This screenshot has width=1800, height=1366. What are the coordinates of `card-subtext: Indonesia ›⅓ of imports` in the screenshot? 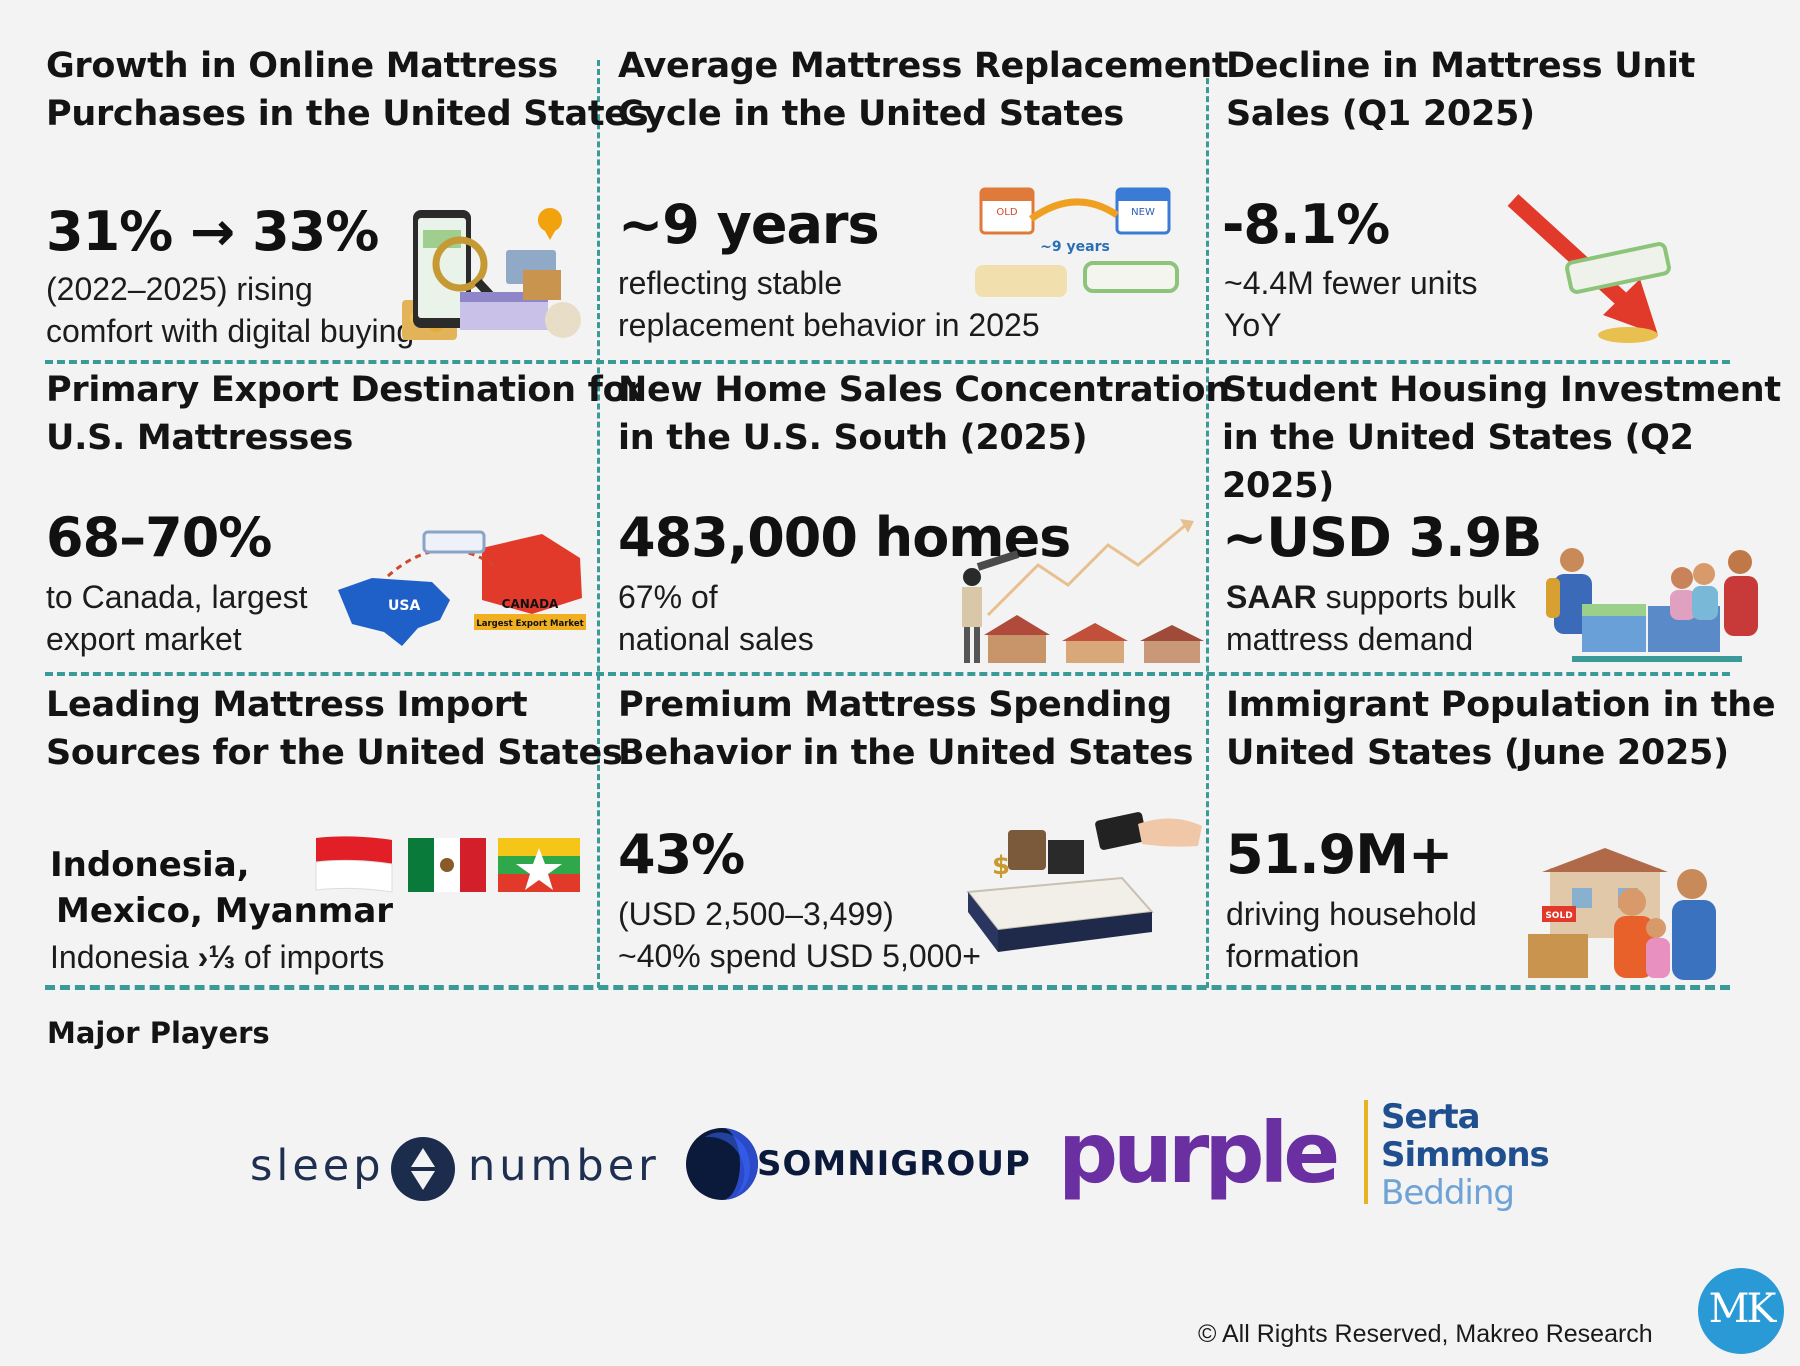 It's located at (217, 957).